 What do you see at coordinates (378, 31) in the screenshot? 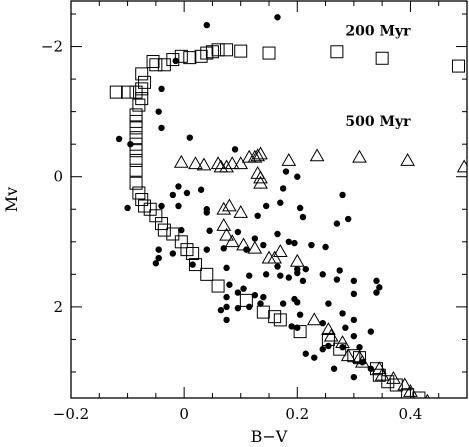
I see `annotation-label: 200 Myr` at bounding box center [378, 31].